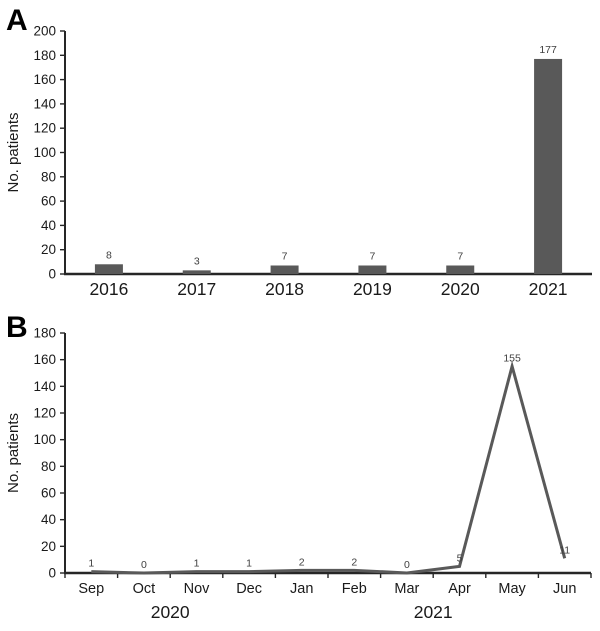 The width and height of the screenshot is (600, 631). What do you see at coordinates (564, 550) in the screenshot?
I see `point-value-label: 11` at bounding box center [564, 550].